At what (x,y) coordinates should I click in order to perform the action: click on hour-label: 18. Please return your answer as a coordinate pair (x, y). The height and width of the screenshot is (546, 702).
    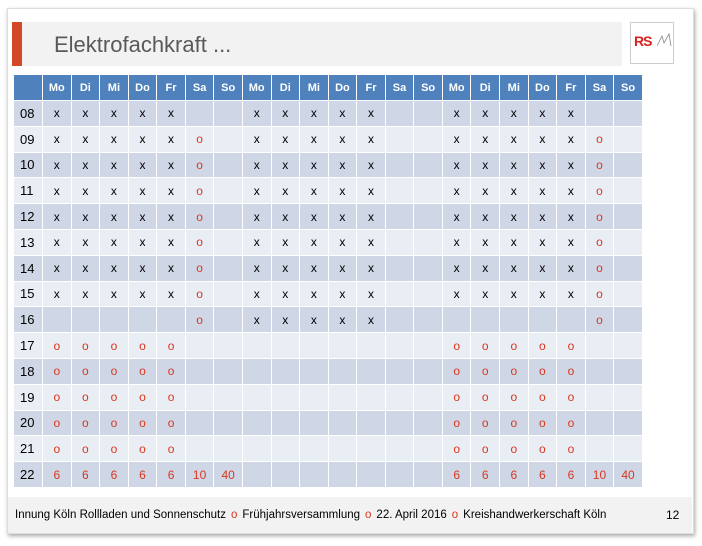
    Looking at the image, I should click on (28, 371).